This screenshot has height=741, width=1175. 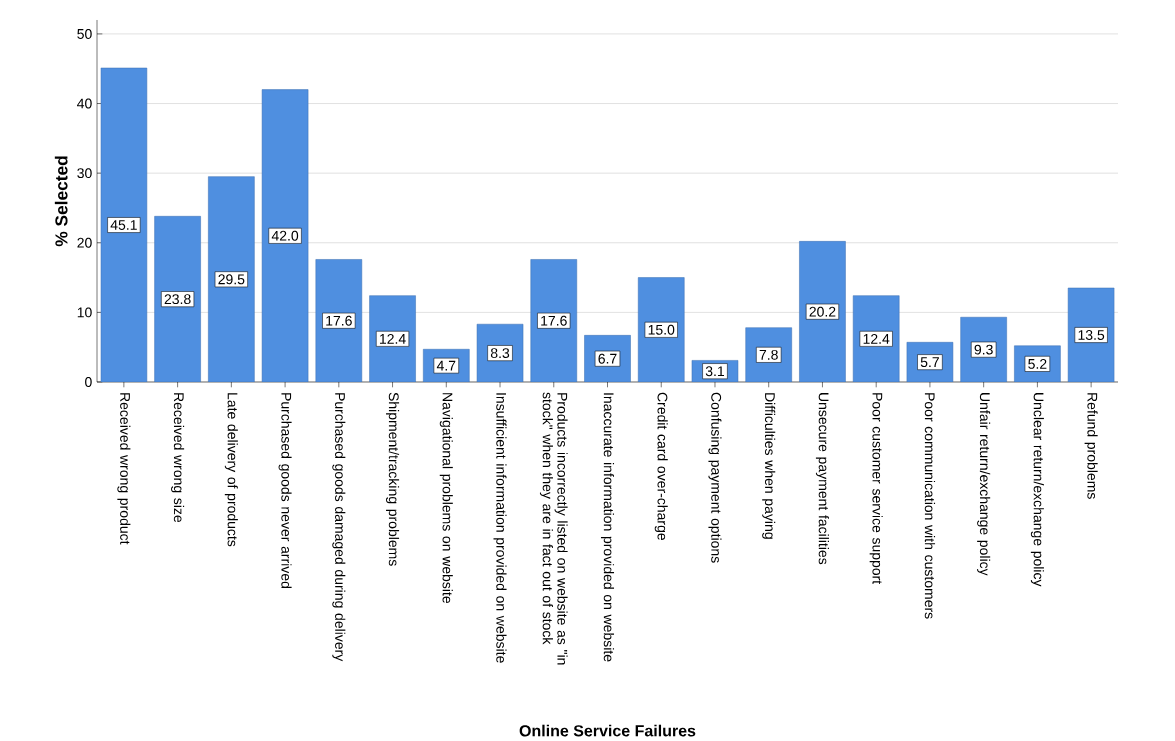 I want to click on x-tick-label: Insufficient information provided on website, so click(x=500, y=528).